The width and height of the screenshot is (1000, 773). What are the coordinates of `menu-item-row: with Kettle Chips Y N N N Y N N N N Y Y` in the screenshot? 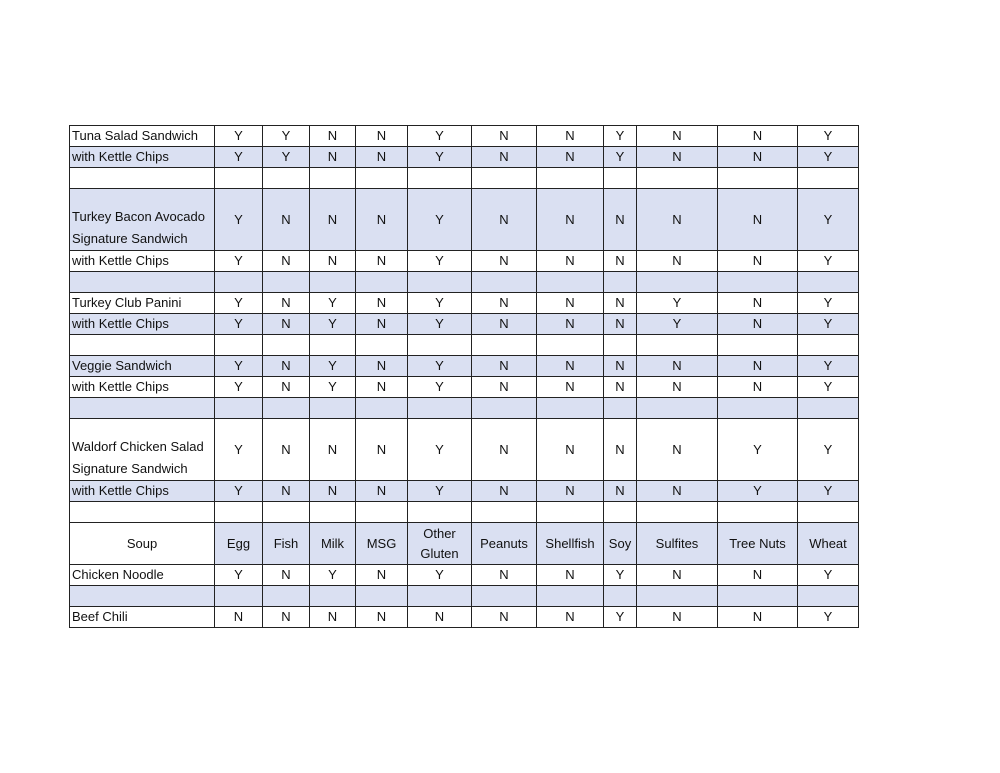 It's located at (464, 491).